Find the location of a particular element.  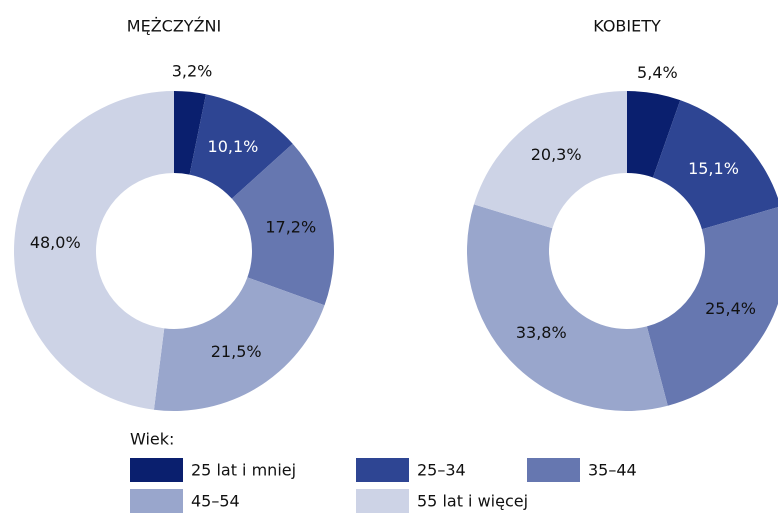

data-label: 48,0% is located at coordinates (55, 242).